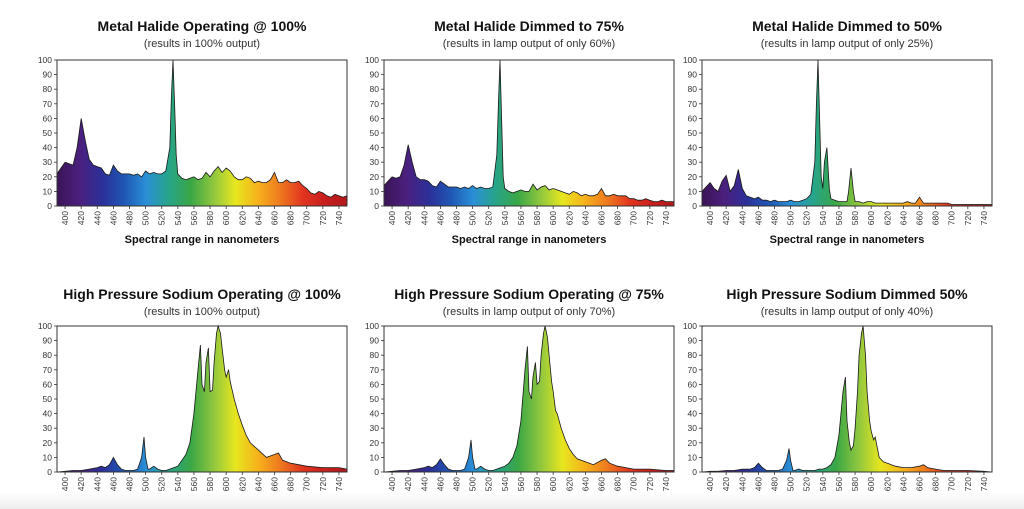 The width and height of the screenshot is (1024, 509). I want to click on chart-subtitle: (results in lamp output of only 70%), so click(529, 312).